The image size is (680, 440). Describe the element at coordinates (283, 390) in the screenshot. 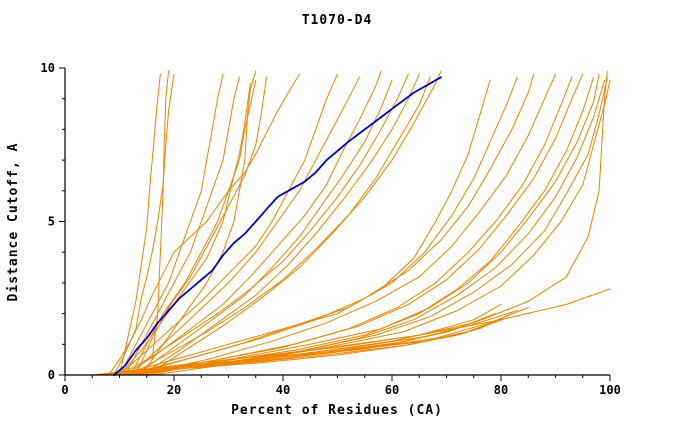

I see `x-tick-label: 40` at that location.